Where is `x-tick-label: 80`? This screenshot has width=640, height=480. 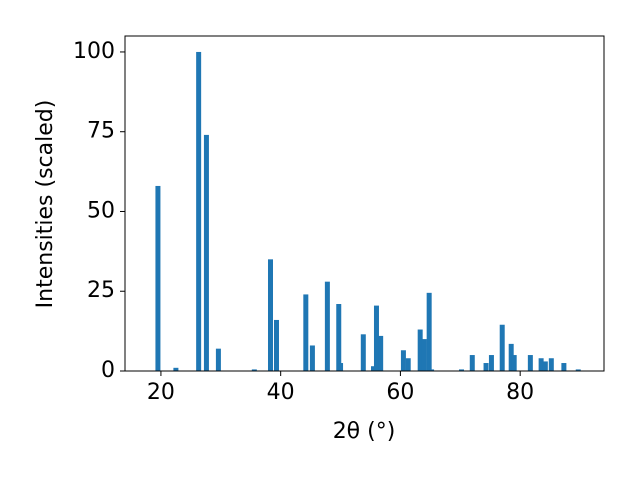 x-tick-label: 80 is located at coordinates (520, 392).